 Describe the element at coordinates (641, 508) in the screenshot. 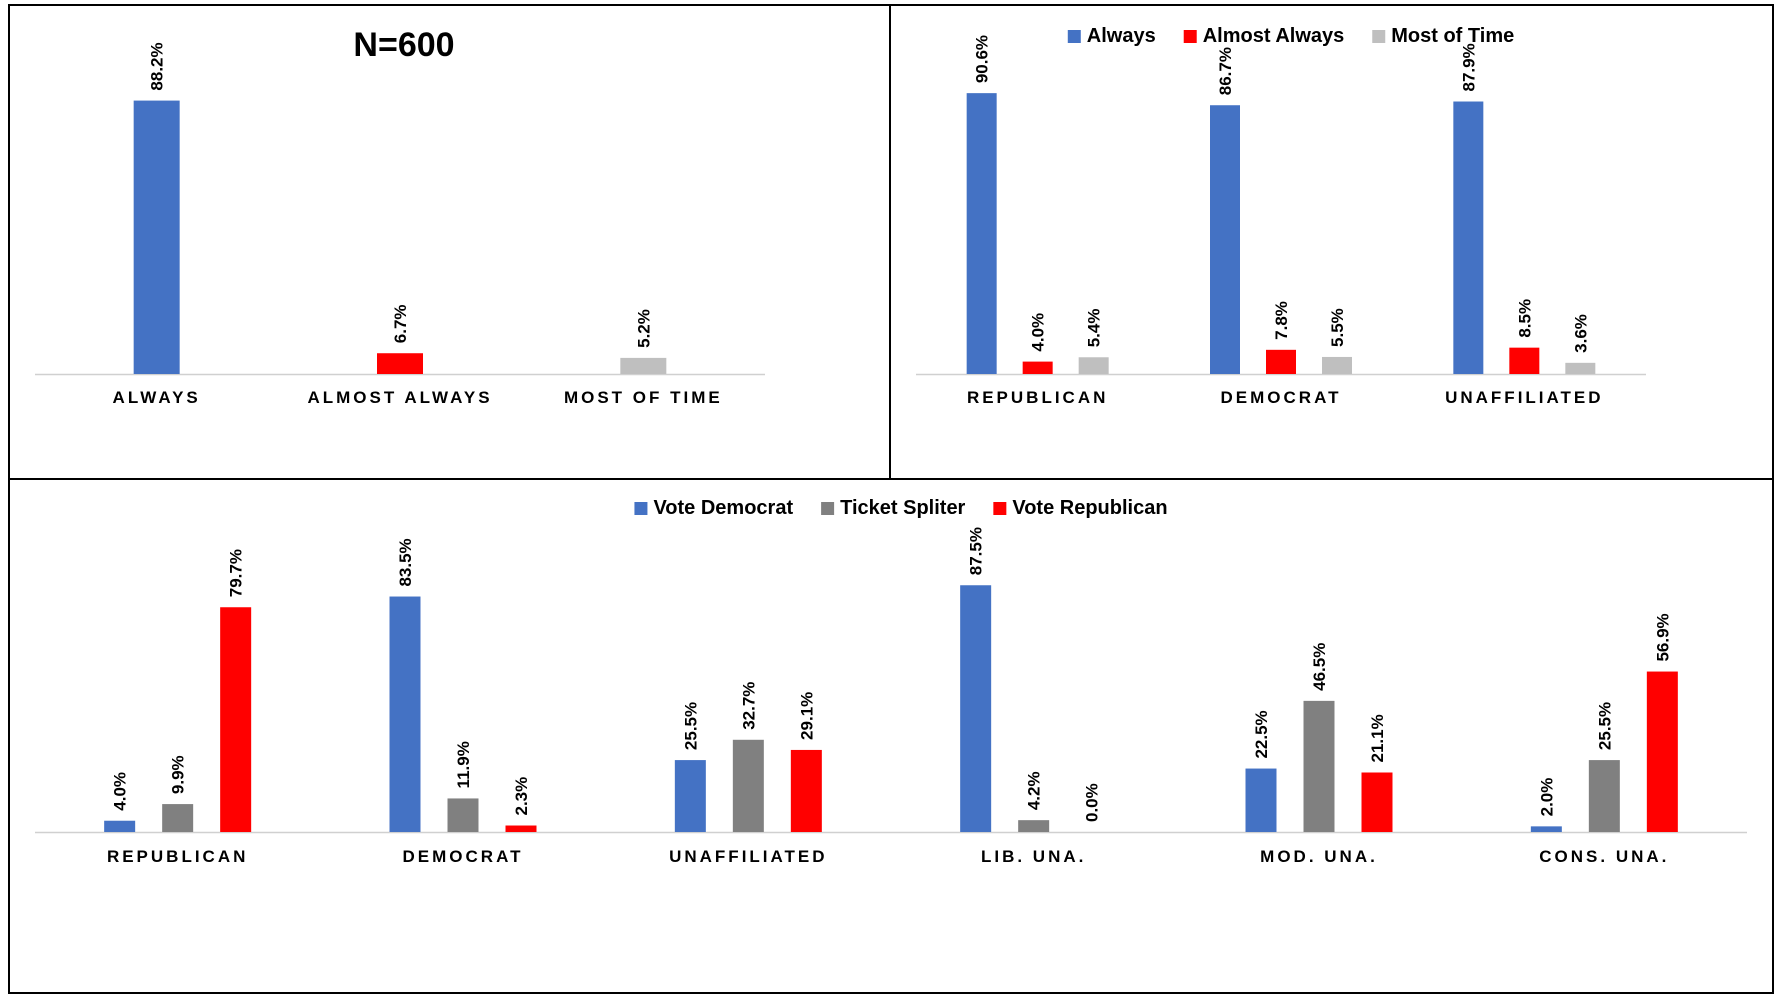

I see `legend-swatch-vote-democrat` at that location.